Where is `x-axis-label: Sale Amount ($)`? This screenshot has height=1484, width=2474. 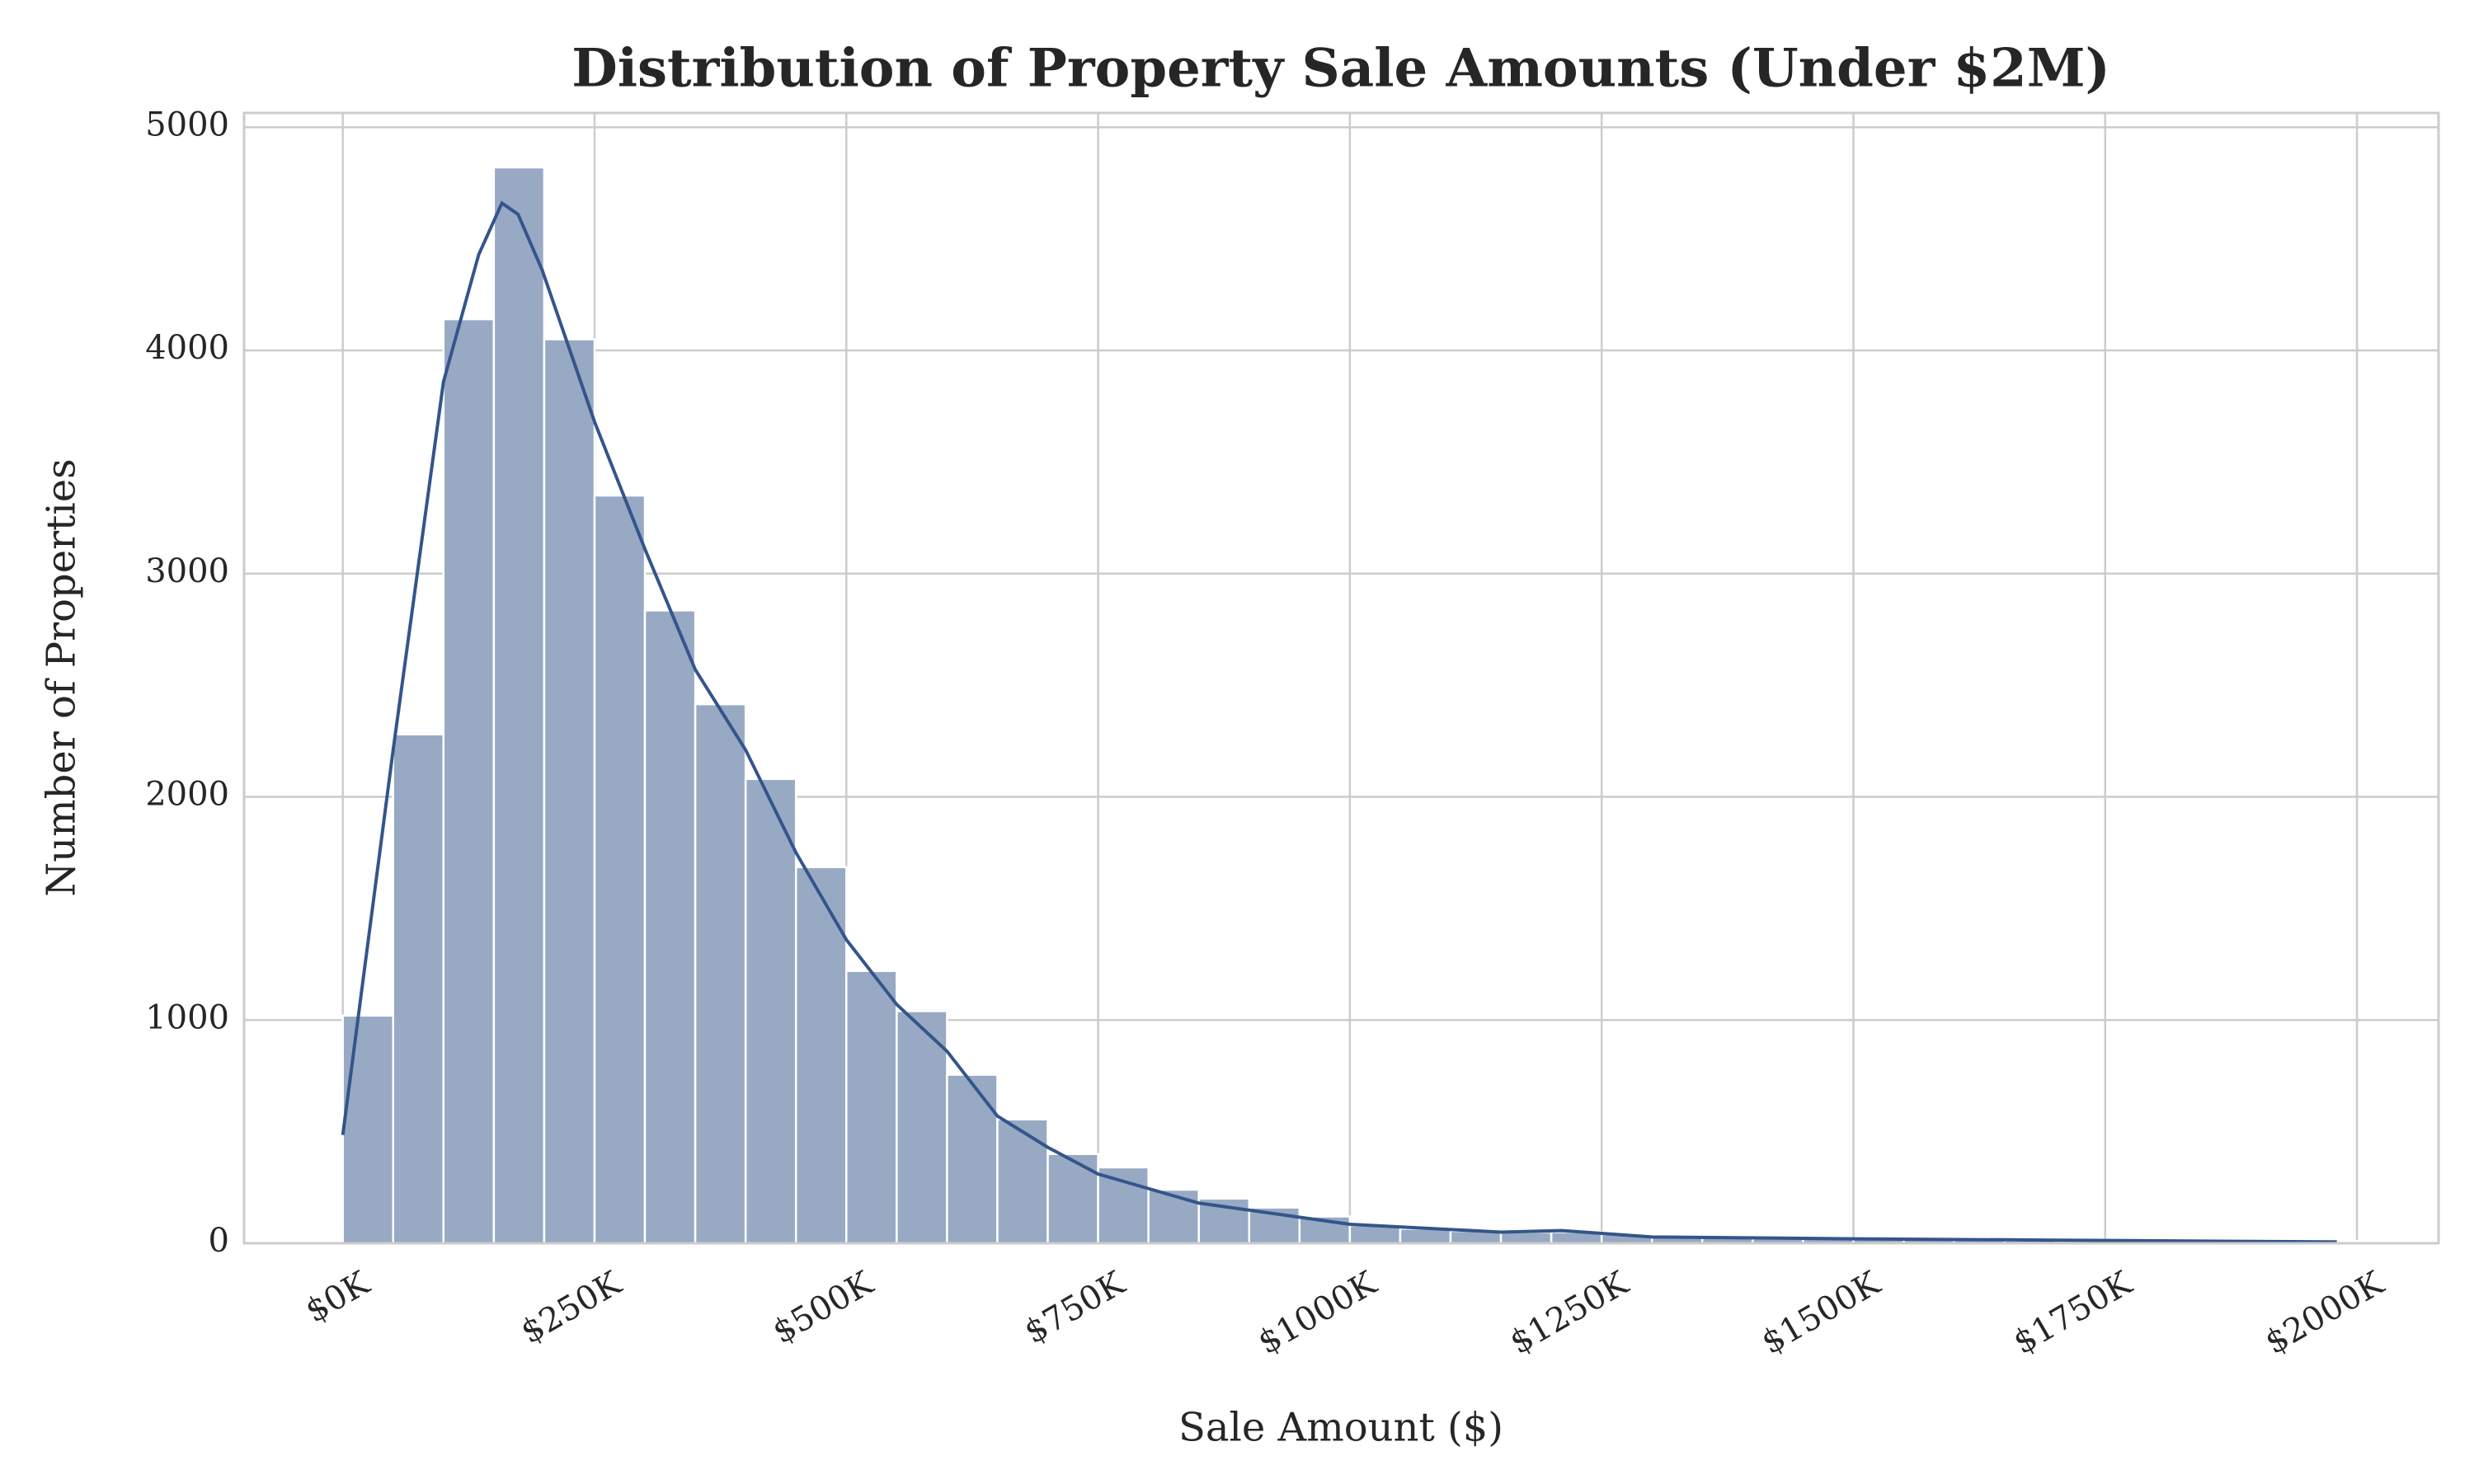
x-axis-label: Sale Amount ($) is located at coordinates (1340, 1428).